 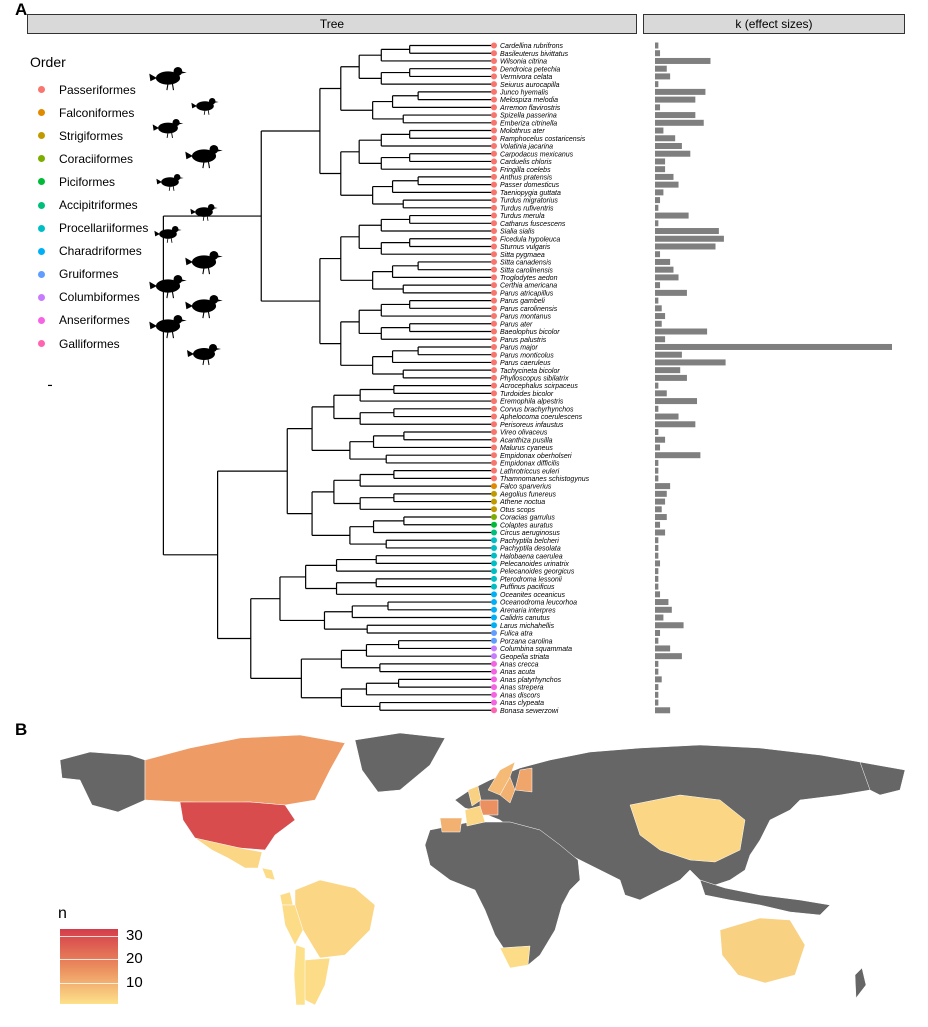 I want to click on tip-label: Sitta pygmaea, so click(x=522, y=255).